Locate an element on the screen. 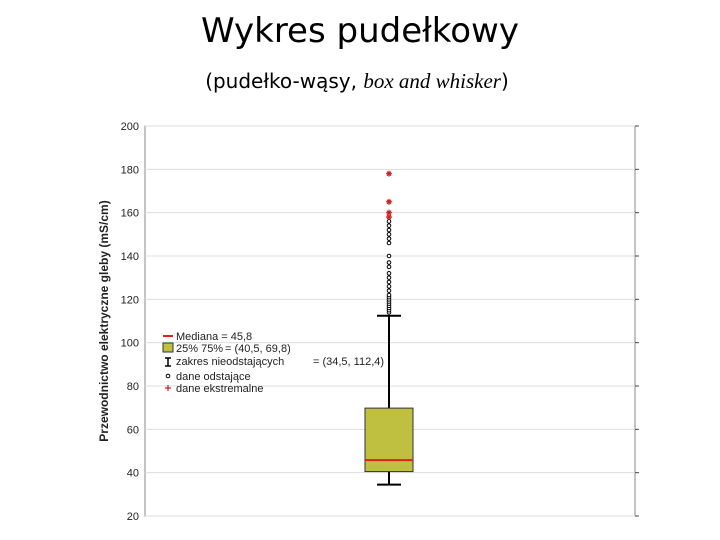 The image size is (720, 540). legend-label: = (34,5, 112,4) is located at coordinates (348, 362).